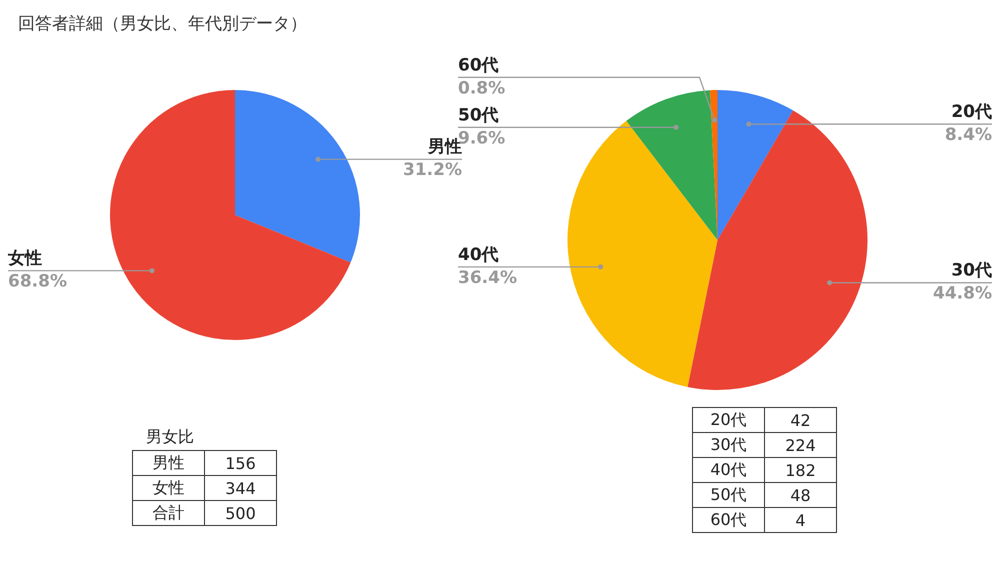 The image size is (1000, 563). Describe the element at coordinates (240, 488) in the screenshot. I see `text: 344` at that location.